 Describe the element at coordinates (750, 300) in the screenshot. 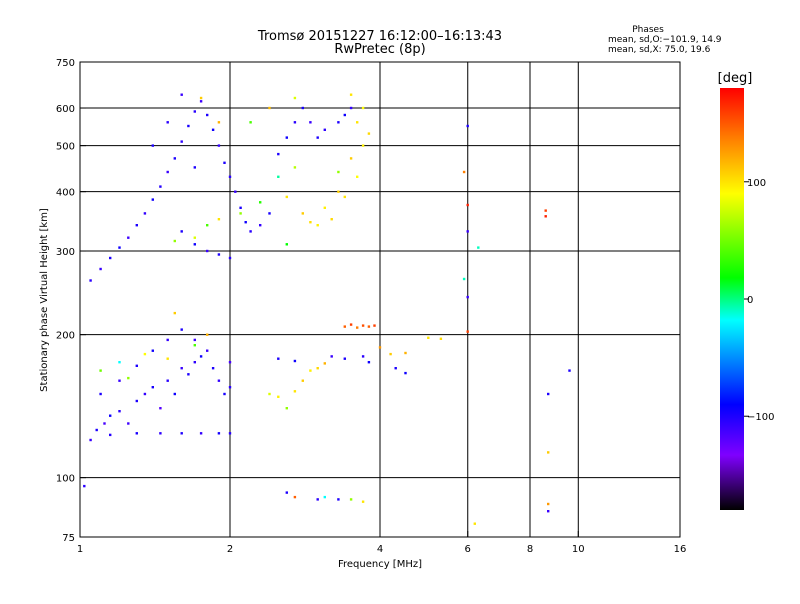

I see `colorbar-tick-label: 0` at that location.